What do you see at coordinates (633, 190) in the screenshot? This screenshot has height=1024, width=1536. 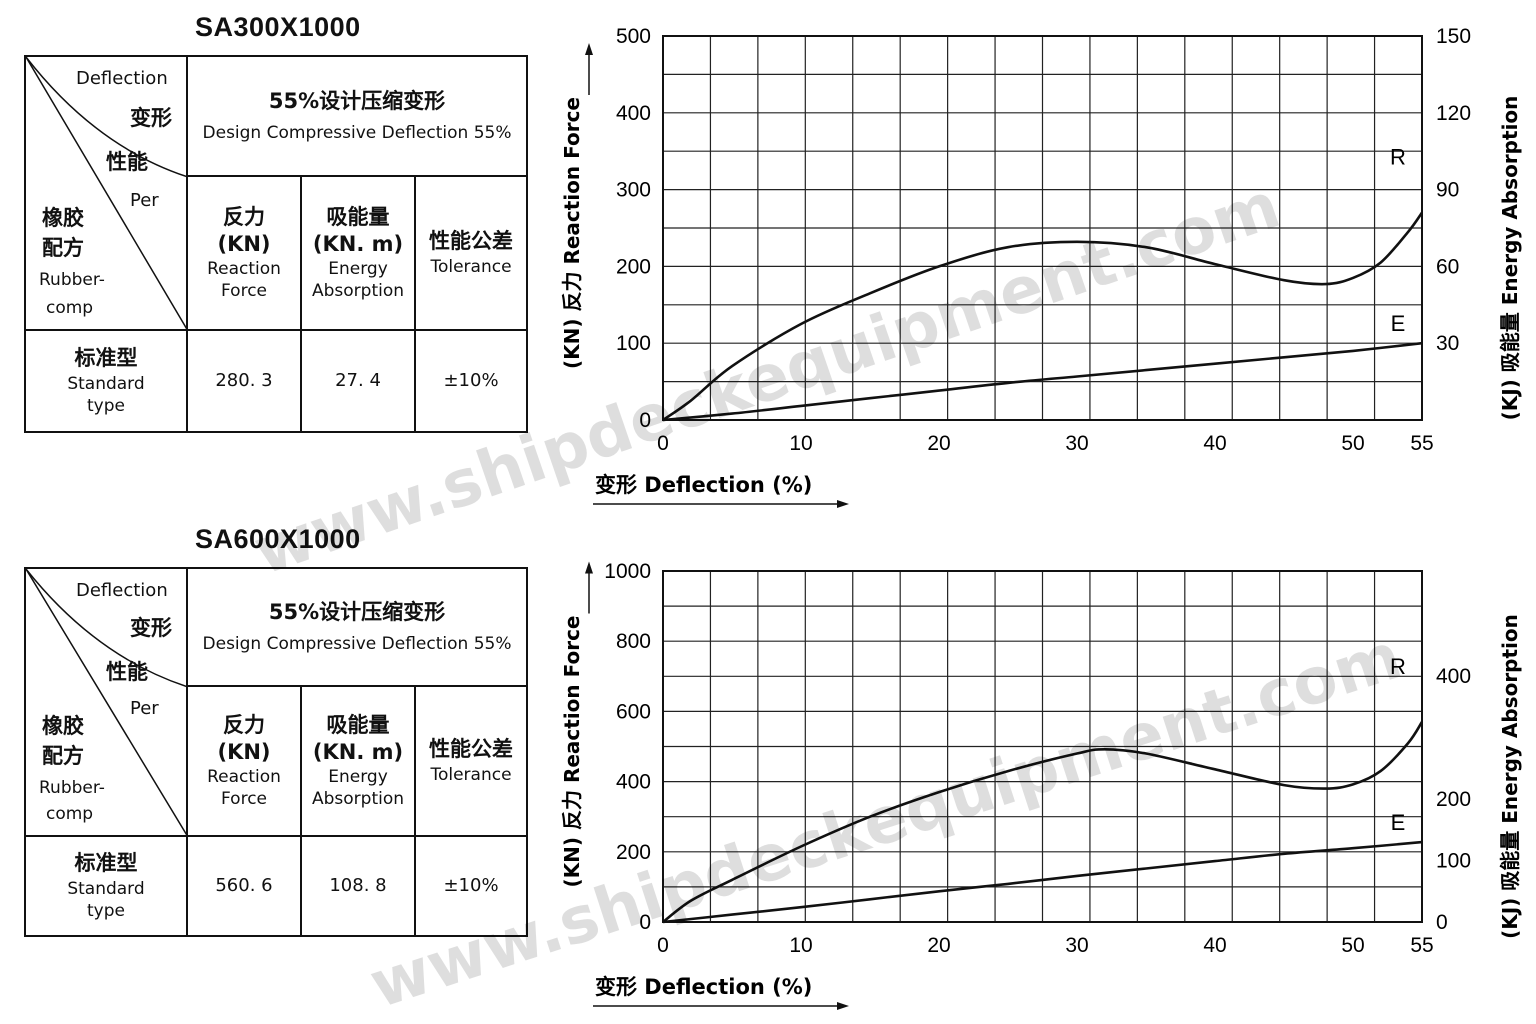 I see `y-tick-label: 300` at bounding box center [633, 190].